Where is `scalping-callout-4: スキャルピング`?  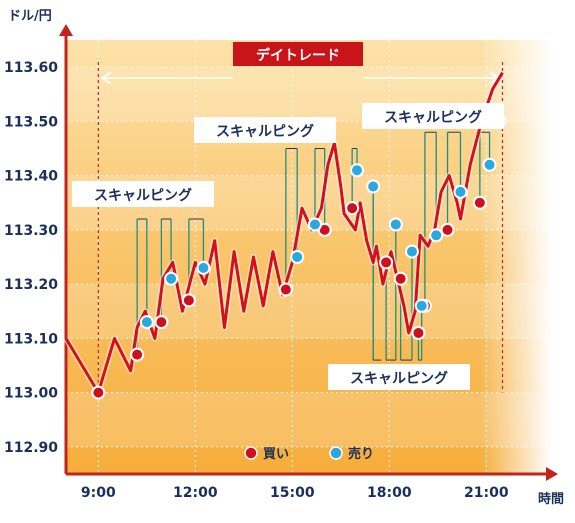
scalping-callout-4: スキャルピング is located at coordinates (399, 377).